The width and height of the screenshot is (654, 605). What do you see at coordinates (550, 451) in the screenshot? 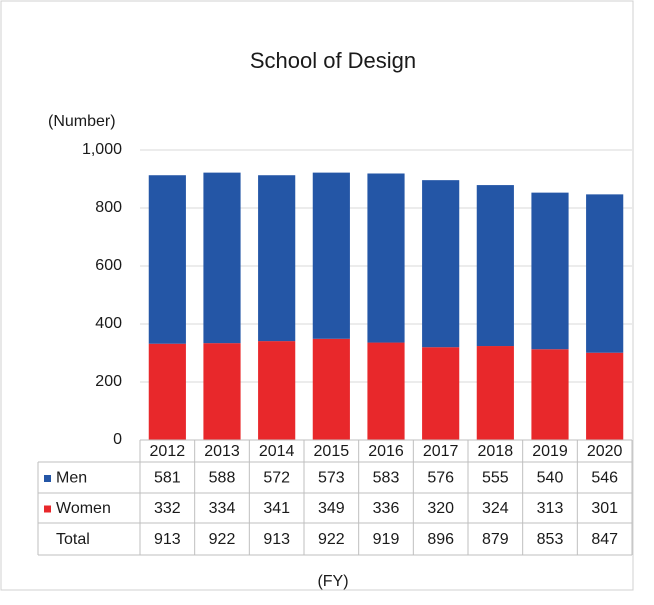
I see `x-tick-label: 2019` at bounding box center [550, 451].